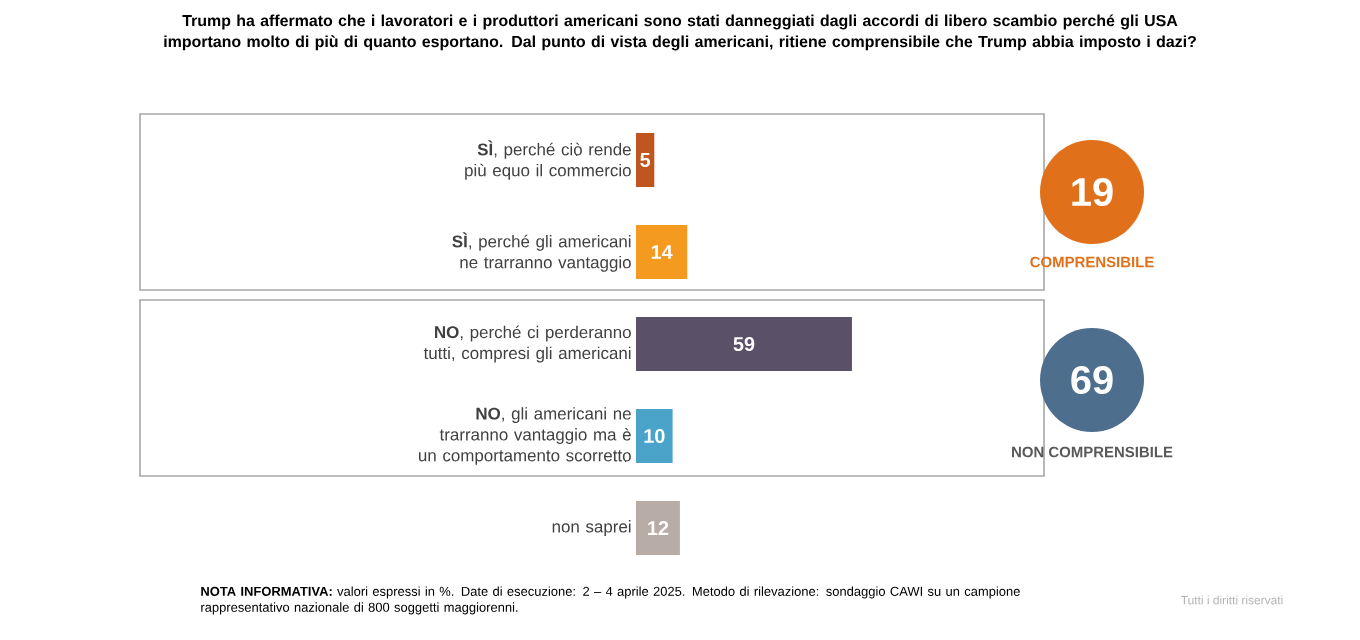 Image resolution: width=1360 pixels, height=640 pixels. I want to click on data-label: 12, so click(658, 528).